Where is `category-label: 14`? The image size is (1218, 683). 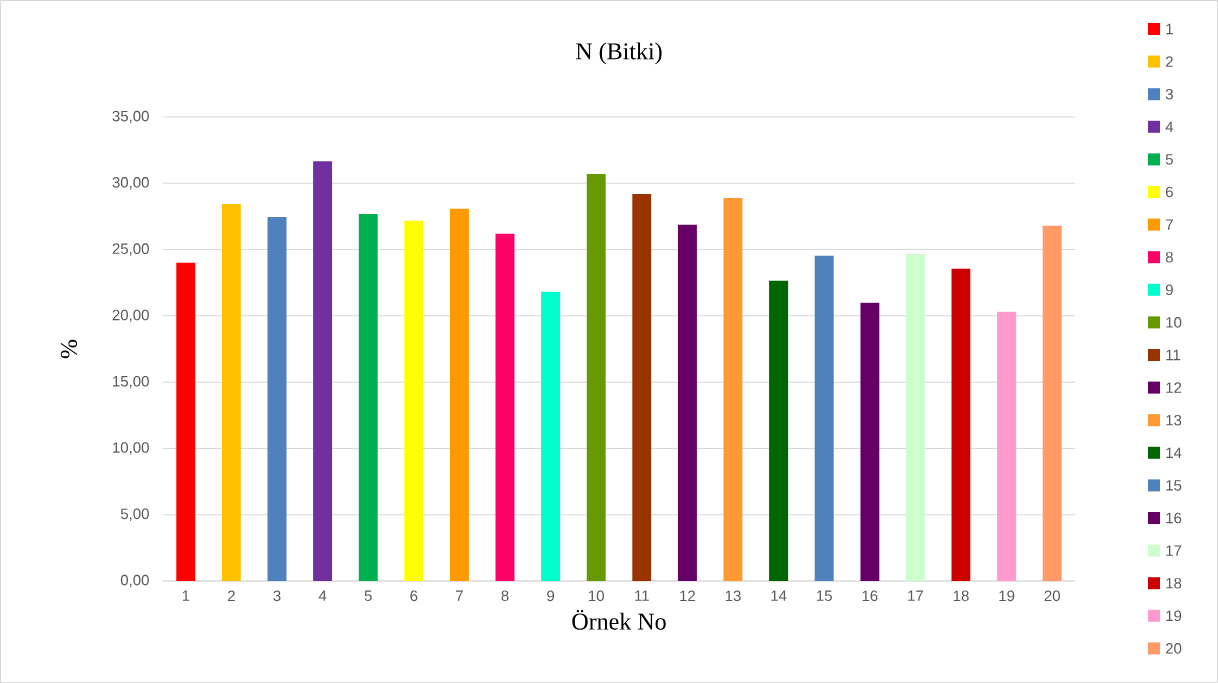
category-label: 14 is located at coordinates (1174, 452).